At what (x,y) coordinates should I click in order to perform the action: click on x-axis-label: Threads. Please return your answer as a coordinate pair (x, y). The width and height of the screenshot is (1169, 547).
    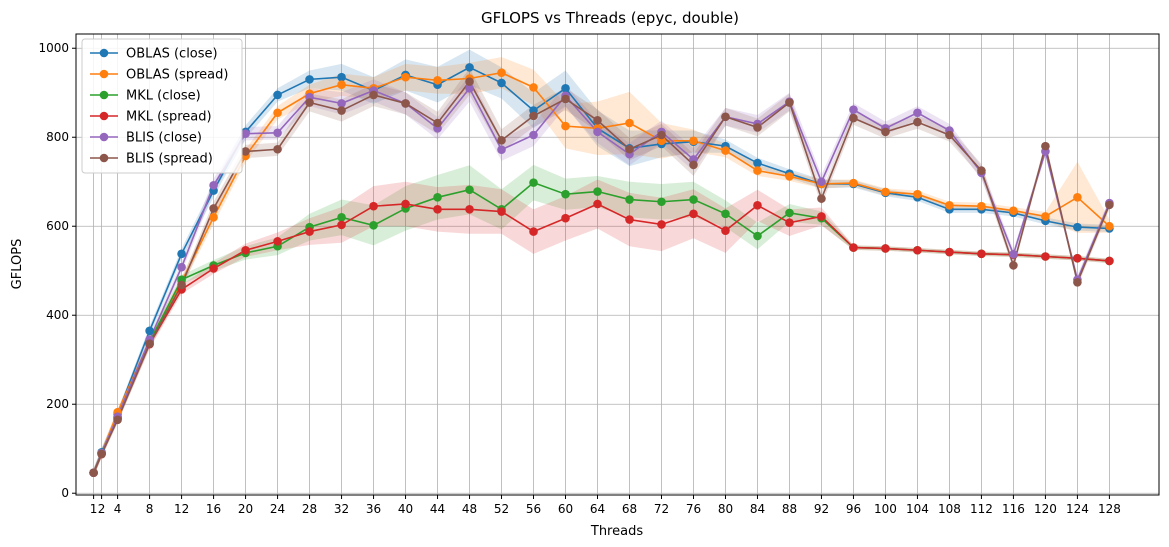
    Looking at the image, I should click on (616, 531).